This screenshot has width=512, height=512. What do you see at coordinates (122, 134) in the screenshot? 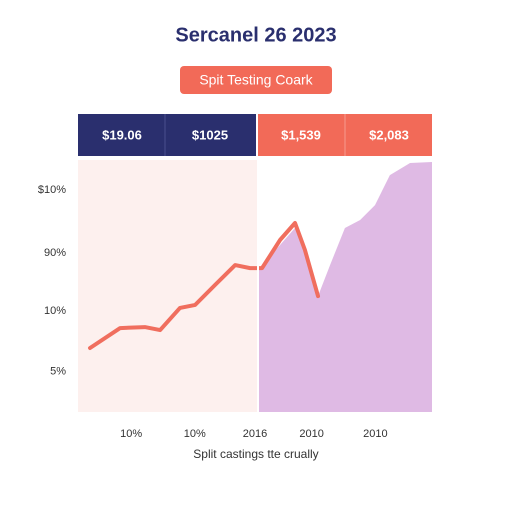
I see `stat: $19.06` at bounding box center [122, 134].